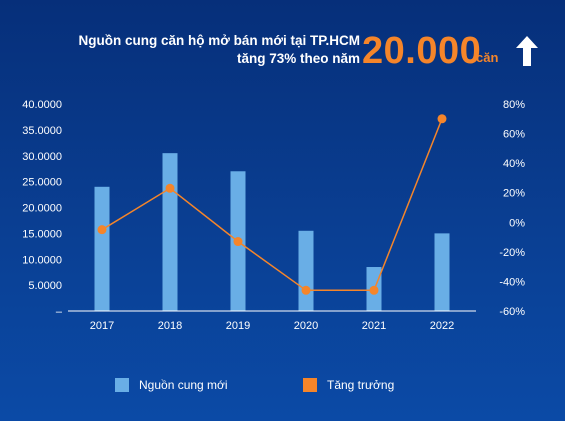 This screenshot has width=565, height=421. Describe the element at coordinates (42, 234) in the screenshot. I see `left-axis-tick-label: 15.0000` at that location.